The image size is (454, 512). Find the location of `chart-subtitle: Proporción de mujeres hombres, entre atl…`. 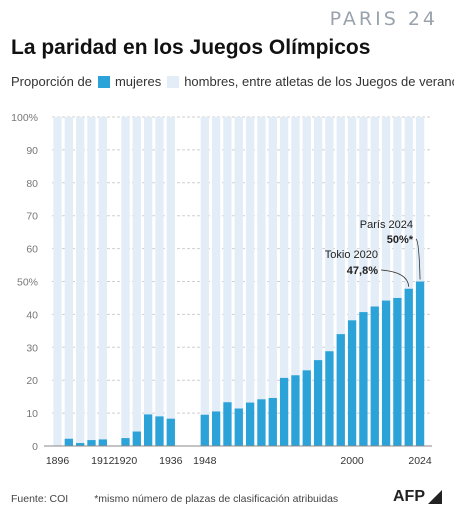

chart-subtitle: Proporción de mujeres hombres, entre atl… is located at coordinates (232, 81).